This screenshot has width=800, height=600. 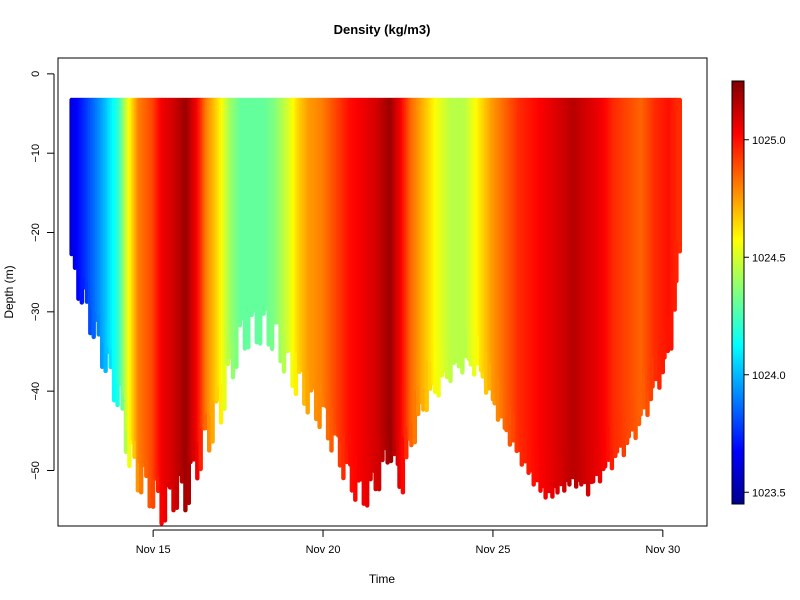 What do you see at coordinates (493, 550) in the screenshot?
I see `x-tick-label: Nov 25` at bounding box center [493, 550].